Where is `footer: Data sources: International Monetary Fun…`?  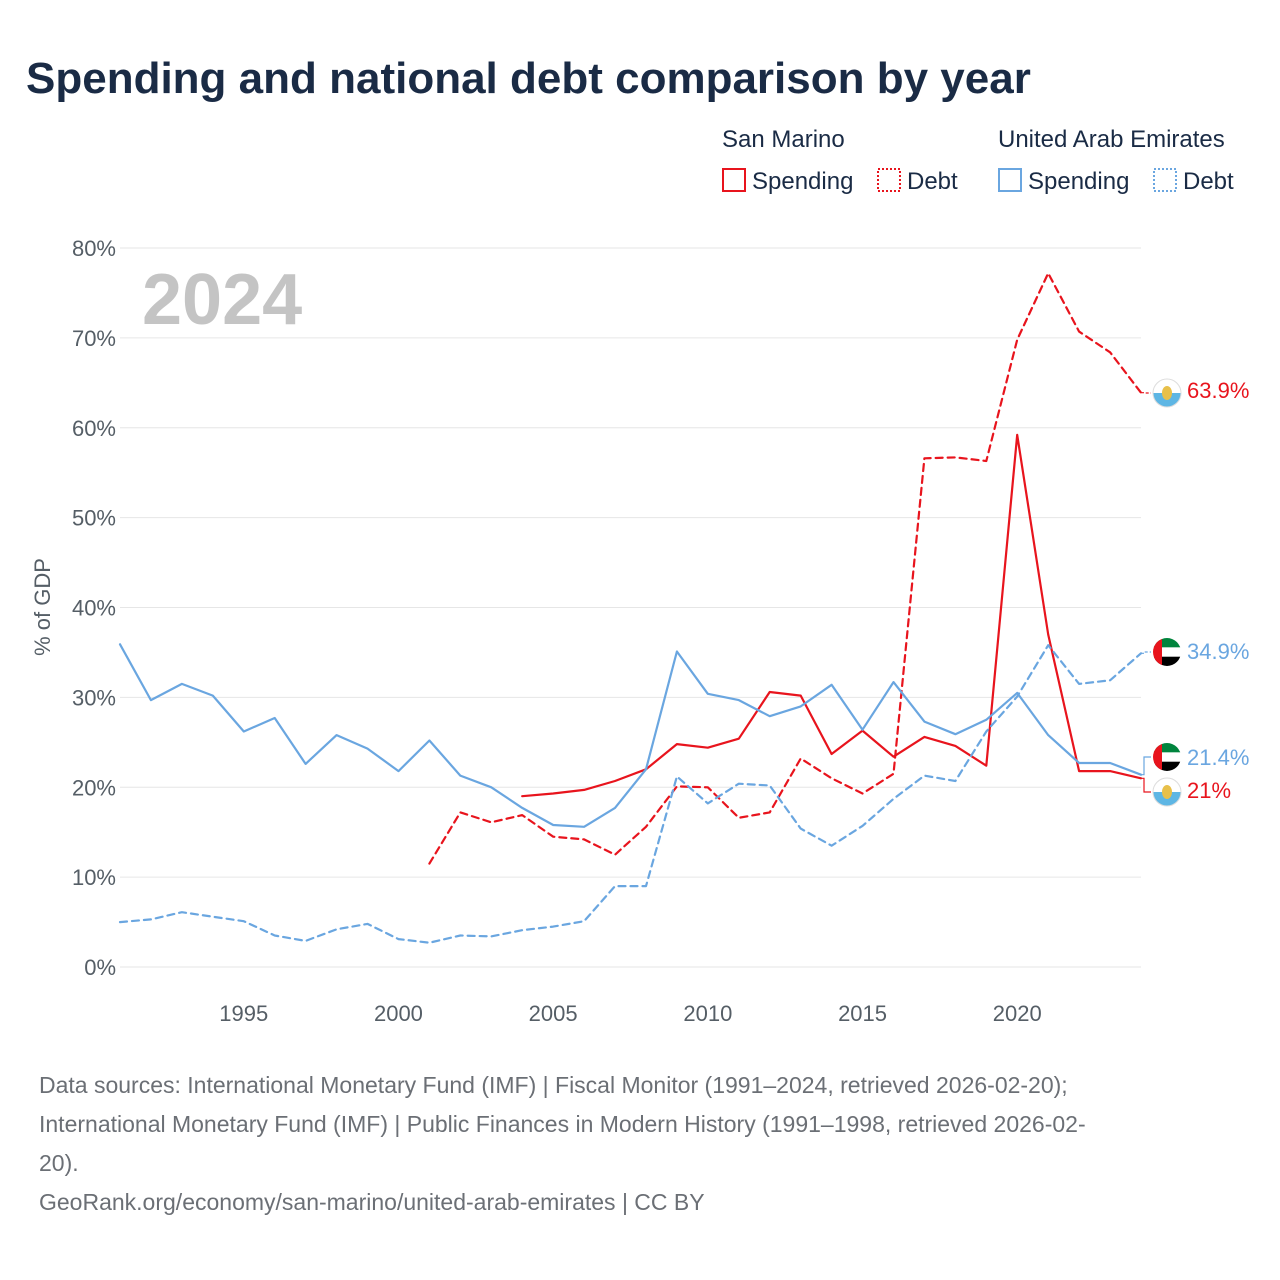 footer: Data sources: International Monetary Fun… is located at coordinates (562, 1143).